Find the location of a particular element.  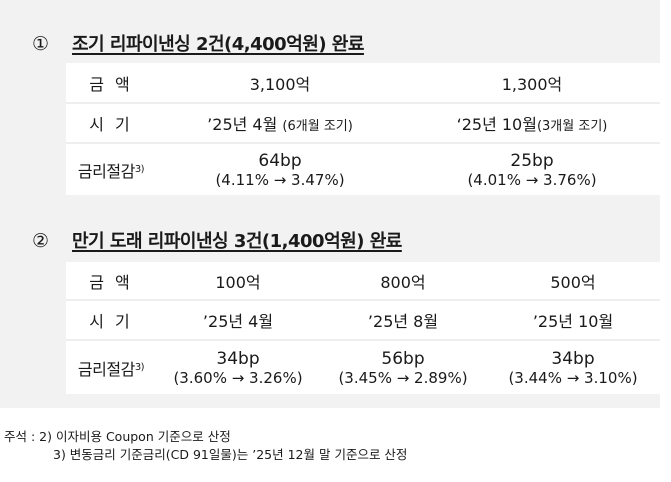

cell-timing: ‘25년 10월(3개월 조기) is located at coordinates (532, 122).